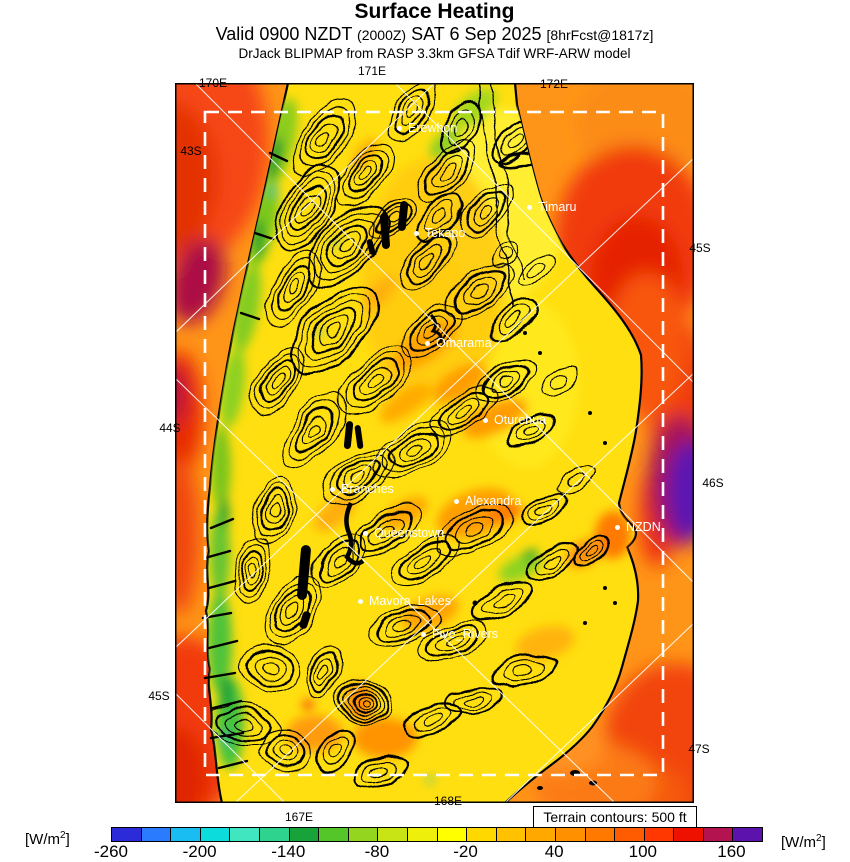 This screenshot has width=850, height=862. Describe the element at coordinates (382, 35) in the screenshot. I see `valid-time-utc: (2000Z)` at that location.